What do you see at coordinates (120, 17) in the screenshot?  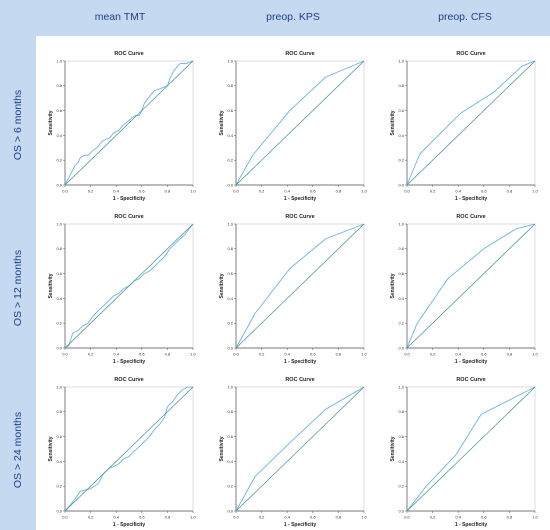 I see `column-header-mean-tmt: mean TMT` at bounding box center [120, 17].